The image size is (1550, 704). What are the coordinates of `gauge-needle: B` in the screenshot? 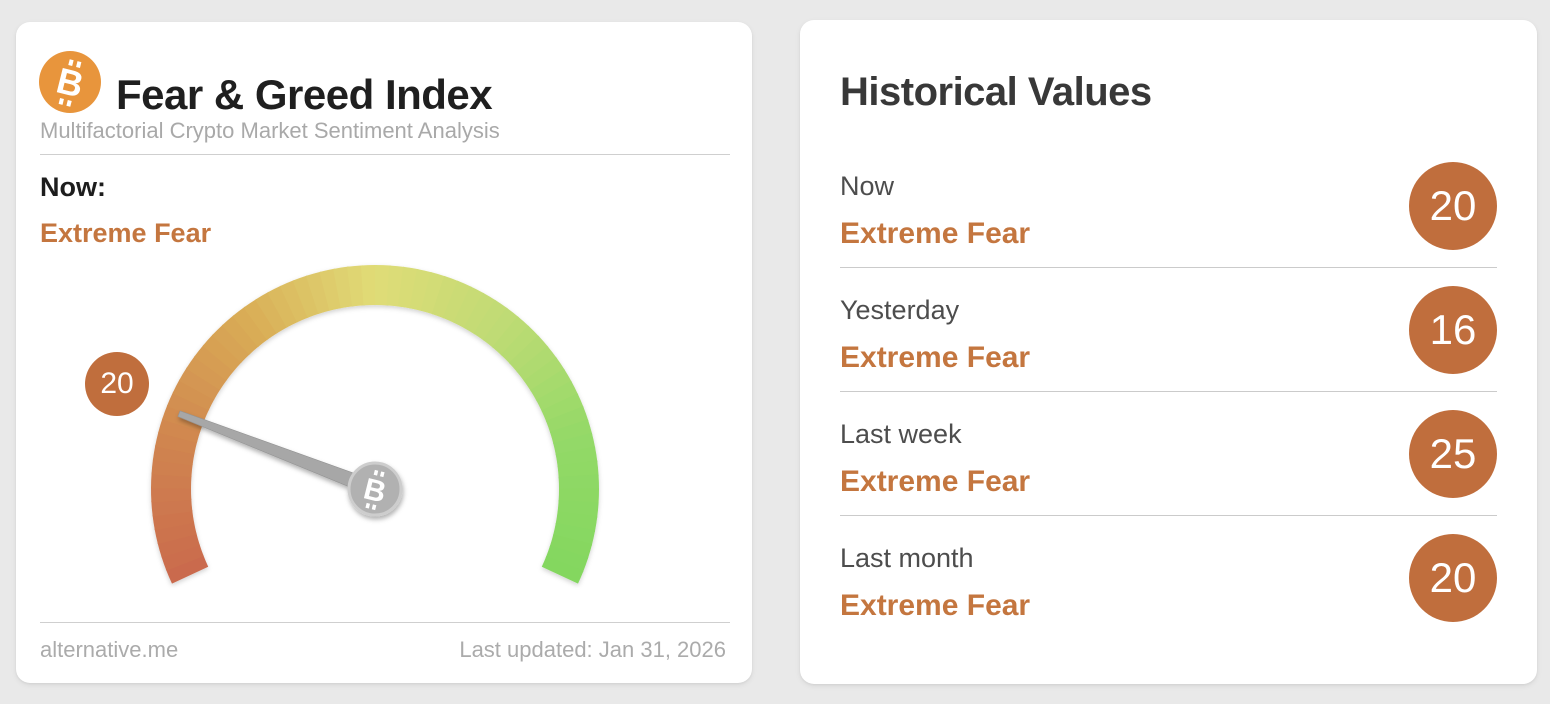 It's located at (290, 463).